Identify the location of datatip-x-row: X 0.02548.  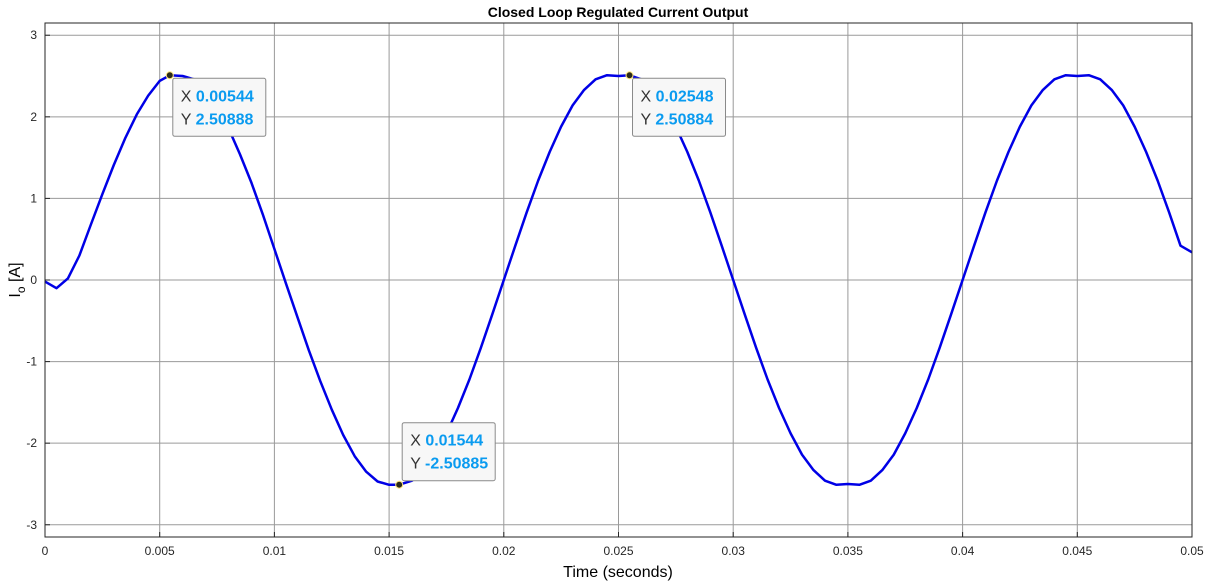
(677, 96).